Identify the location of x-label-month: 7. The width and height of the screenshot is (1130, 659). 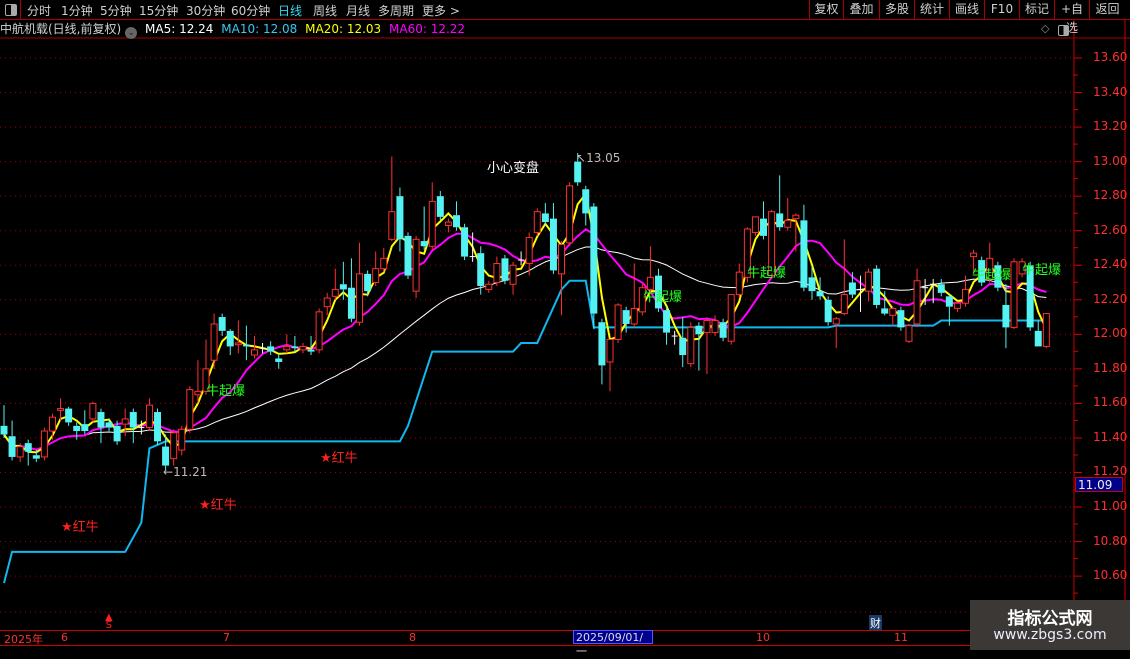
(226, 637).